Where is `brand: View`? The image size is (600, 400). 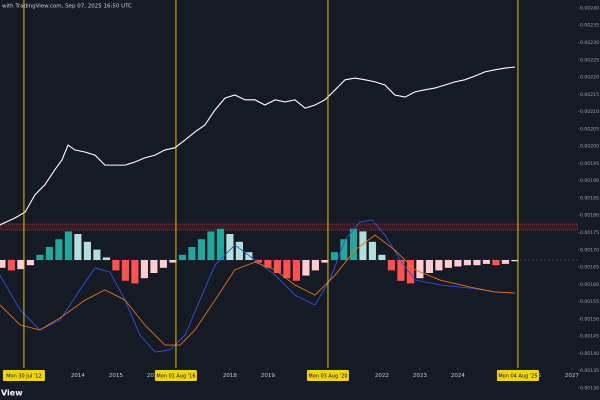 brand: View is located at coordinates (12, 393).